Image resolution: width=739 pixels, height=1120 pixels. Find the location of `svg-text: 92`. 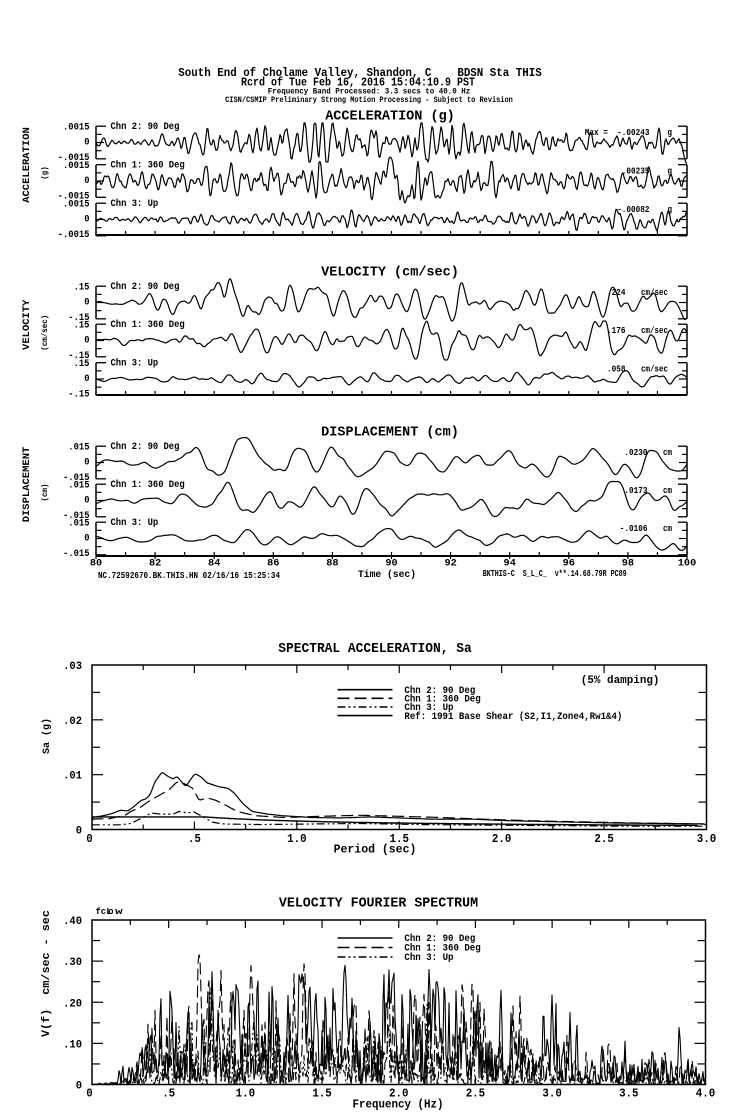

svg-text: 92 is located at coordinates (450, 564).